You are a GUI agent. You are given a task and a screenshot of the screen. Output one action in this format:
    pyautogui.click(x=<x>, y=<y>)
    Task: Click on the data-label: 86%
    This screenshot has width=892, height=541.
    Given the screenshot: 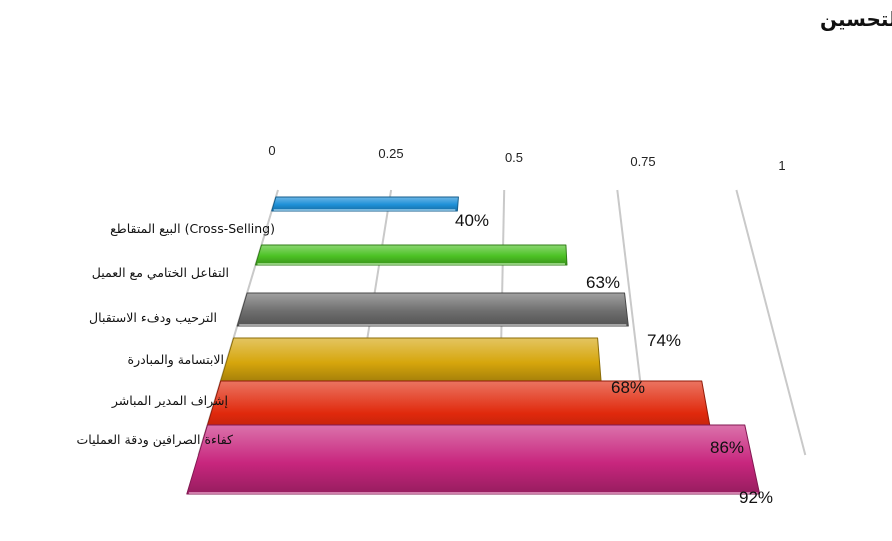 What is the action you would take?
    pyautogui.click(x=727, y=447)
    